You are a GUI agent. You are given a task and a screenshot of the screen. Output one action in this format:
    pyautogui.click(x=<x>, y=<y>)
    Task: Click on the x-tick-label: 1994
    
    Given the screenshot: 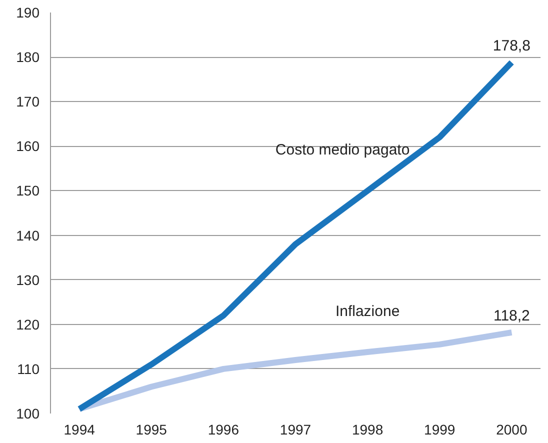 What is the action you would take?
    pyautogui.click(x=80, y=430)
    